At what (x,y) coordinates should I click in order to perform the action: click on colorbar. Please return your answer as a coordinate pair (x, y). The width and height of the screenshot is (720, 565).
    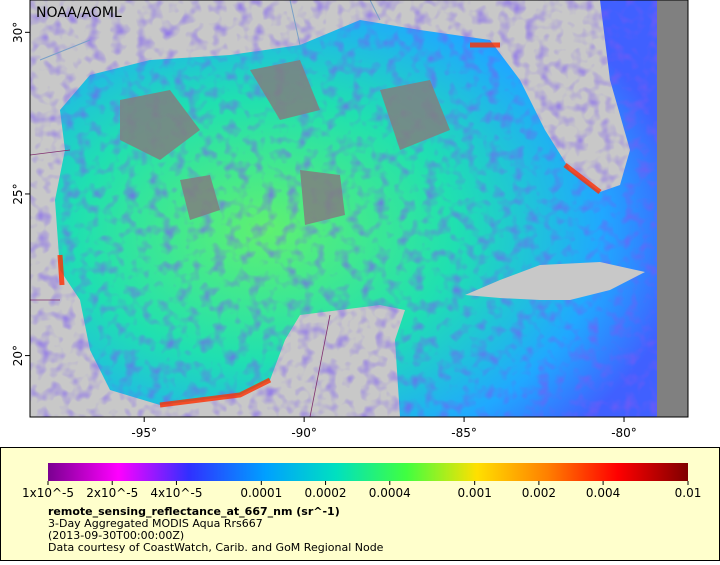
    Looking at the image, I should click on (368, 472).